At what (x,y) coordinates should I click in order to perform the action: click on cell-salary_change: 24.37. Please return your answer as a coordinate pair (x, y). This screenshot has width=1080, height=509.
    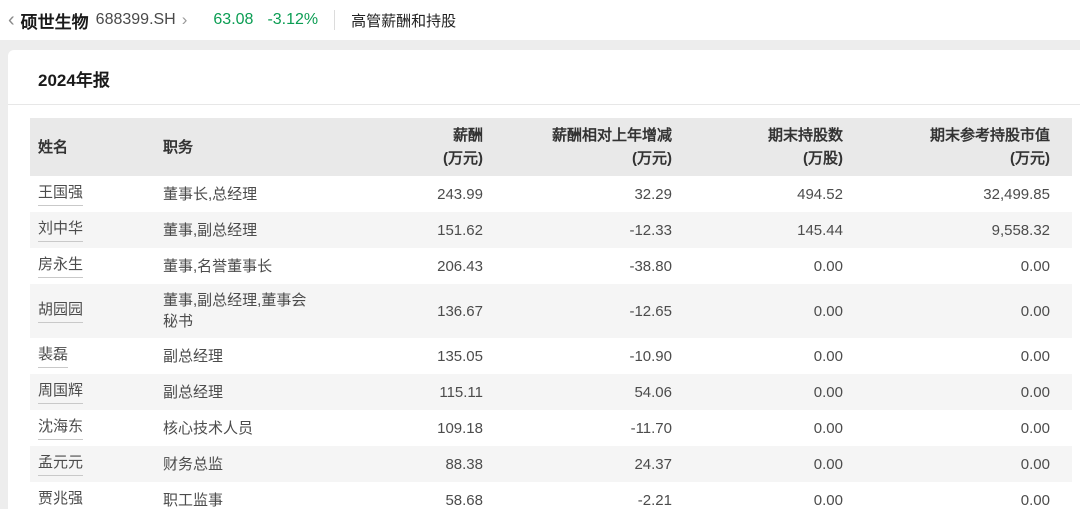
    Looking at the image, I should click on (653, 464).